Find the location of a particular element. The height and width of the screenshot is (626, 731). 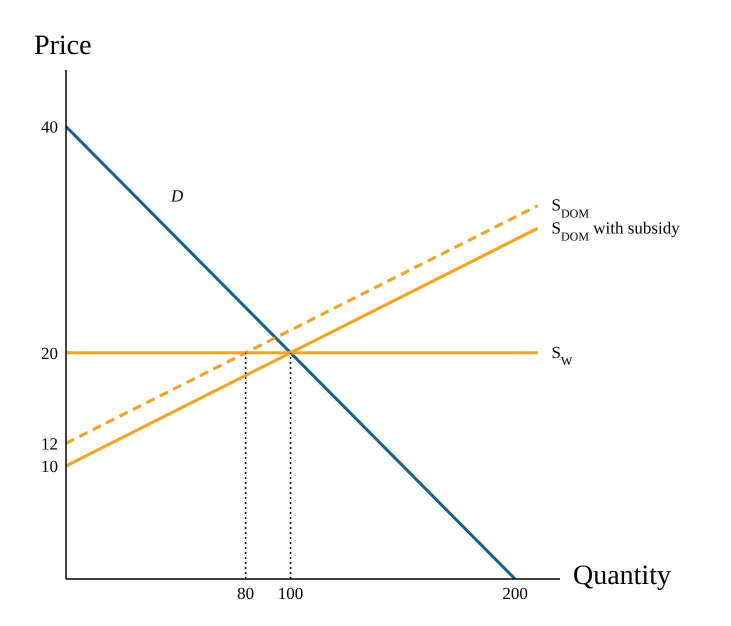

x-tick-label: 80 is located at coordinates (245, 594).